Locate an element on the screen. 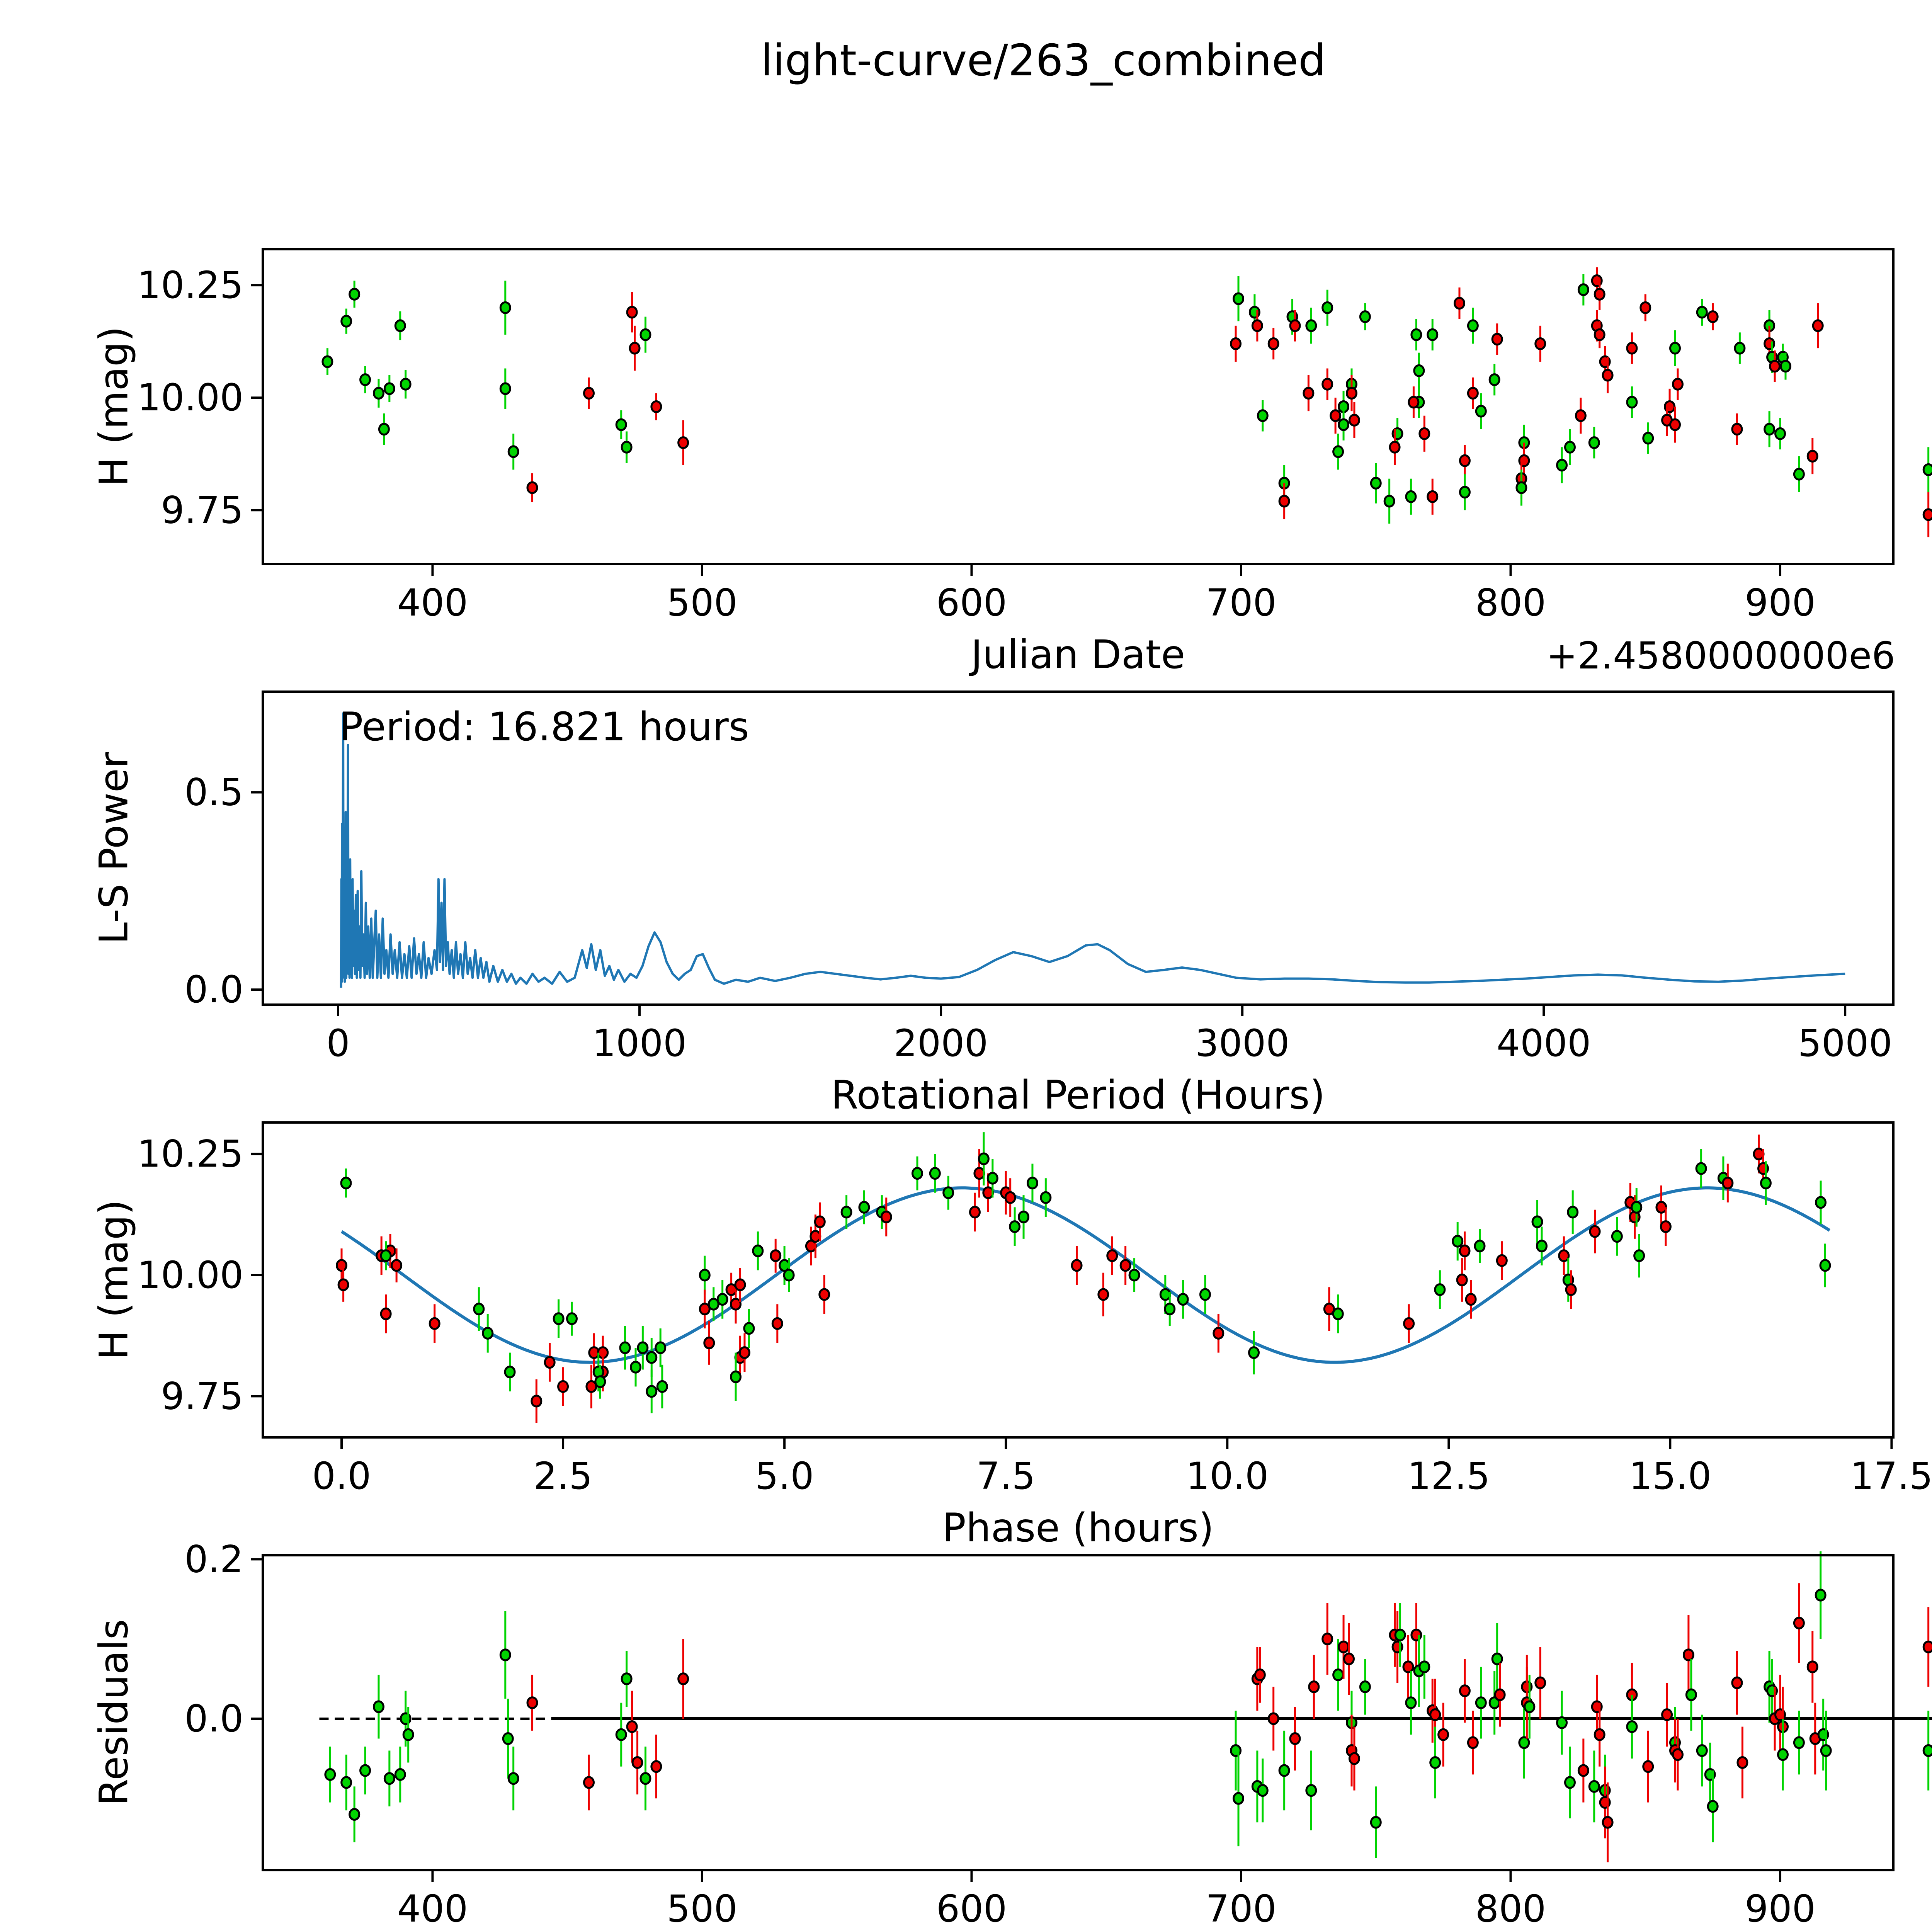 This screenshot has width=1932, height=1932. svg-text: 0.2 is located at coordinates (214, 1559).